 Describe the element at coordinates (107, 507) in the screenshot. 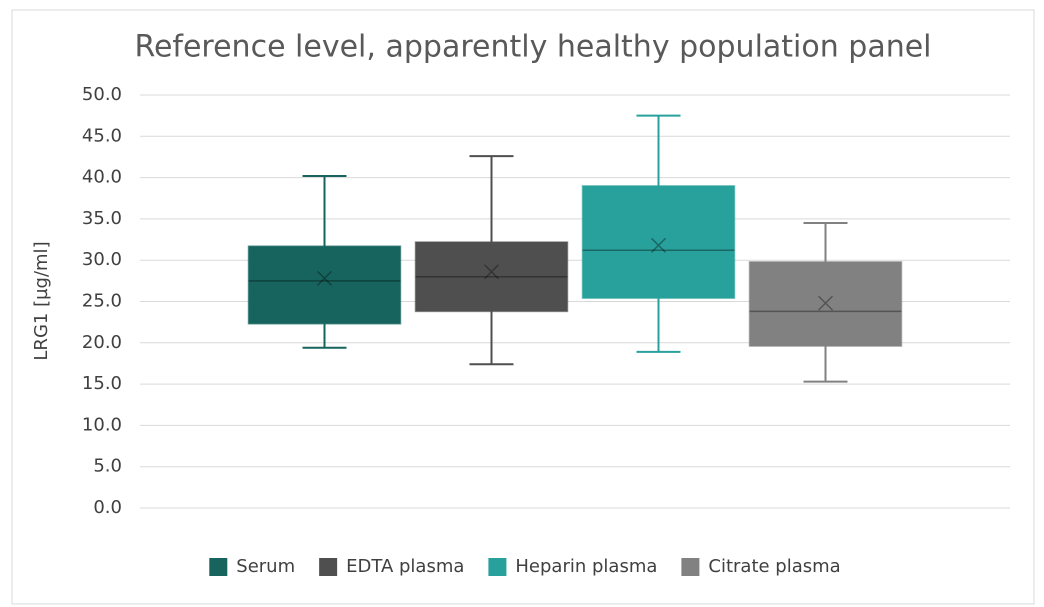

I see `y-tick-label: 0.0` at that location.